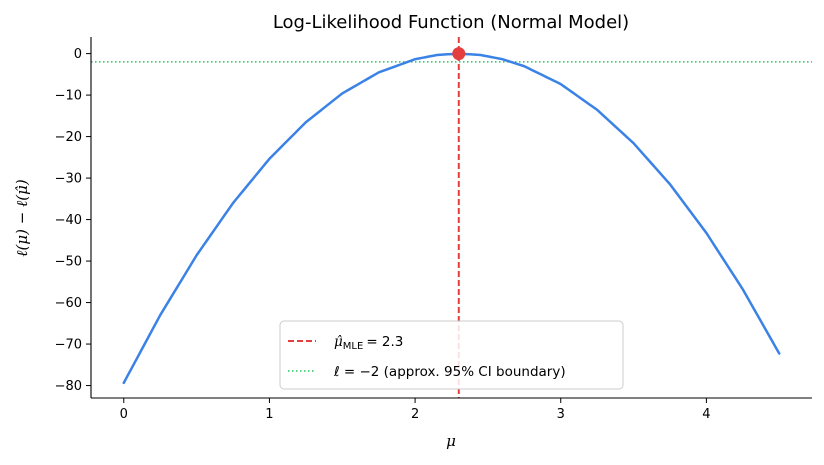  Describe the element at coordinates (338, 342) in the screenshot. I see `legend-mle-symbol: μ̂` at that location.